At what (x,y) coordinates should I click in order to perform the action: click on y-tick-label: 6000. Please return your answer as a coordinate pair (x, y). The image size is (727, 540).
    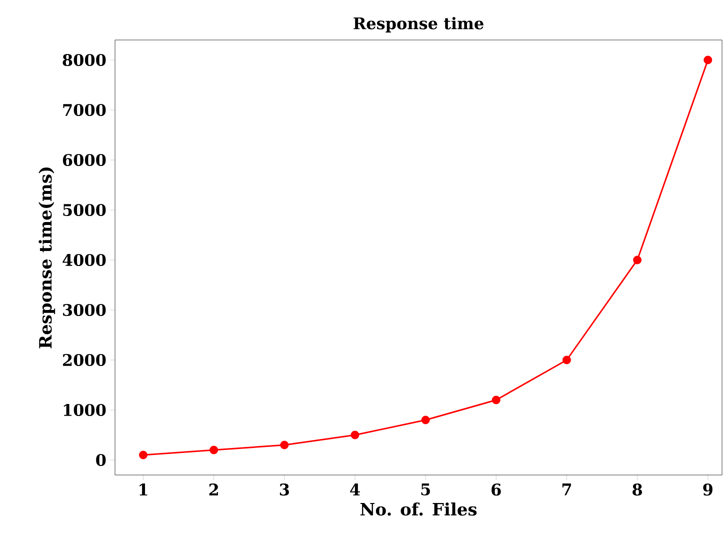
    Looking at the image, I should click on (84, 160).